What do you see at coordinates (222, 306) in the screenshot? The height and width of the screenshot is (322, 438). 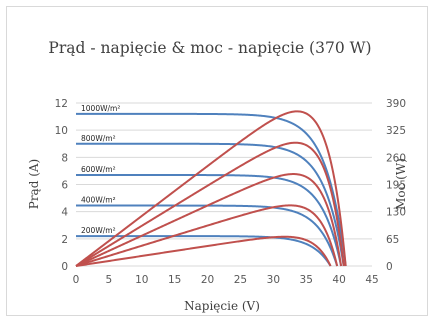 I see `x-axis-title: Napięcie (V)` at bounding box center [222, 306].